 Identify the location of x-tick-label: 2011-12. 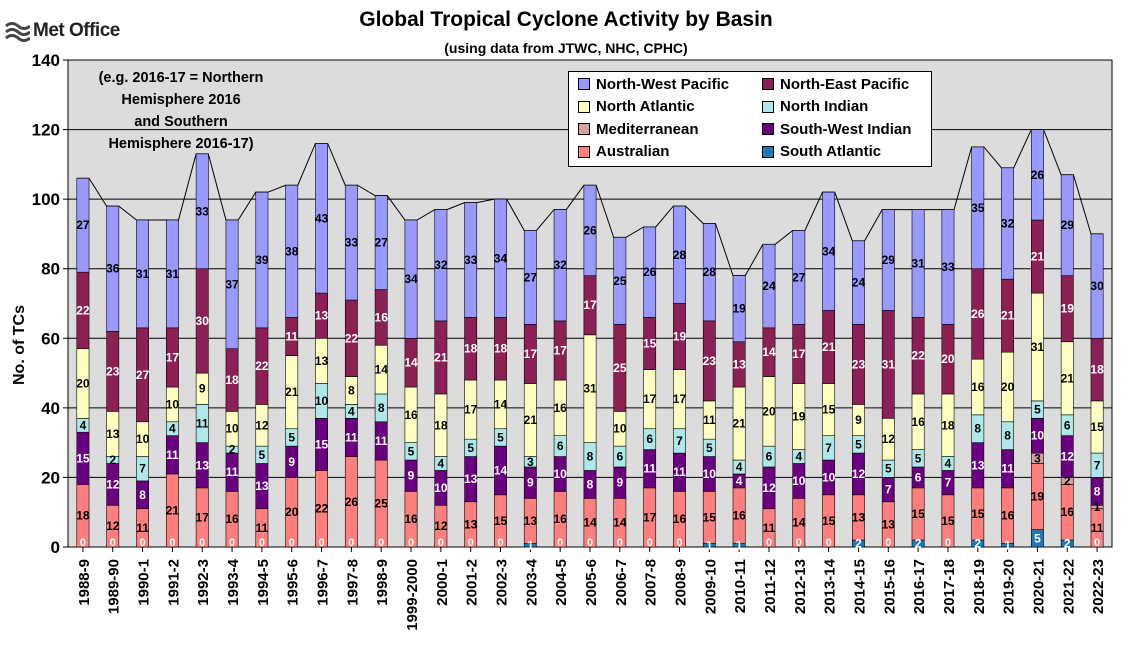
(770, 586).